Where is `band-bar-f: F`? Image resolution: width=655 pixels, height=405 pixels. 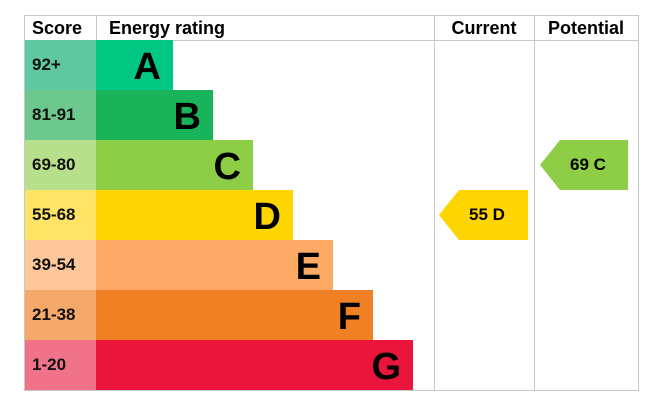 band-bar-f: F is located at coordinates (234, 315).